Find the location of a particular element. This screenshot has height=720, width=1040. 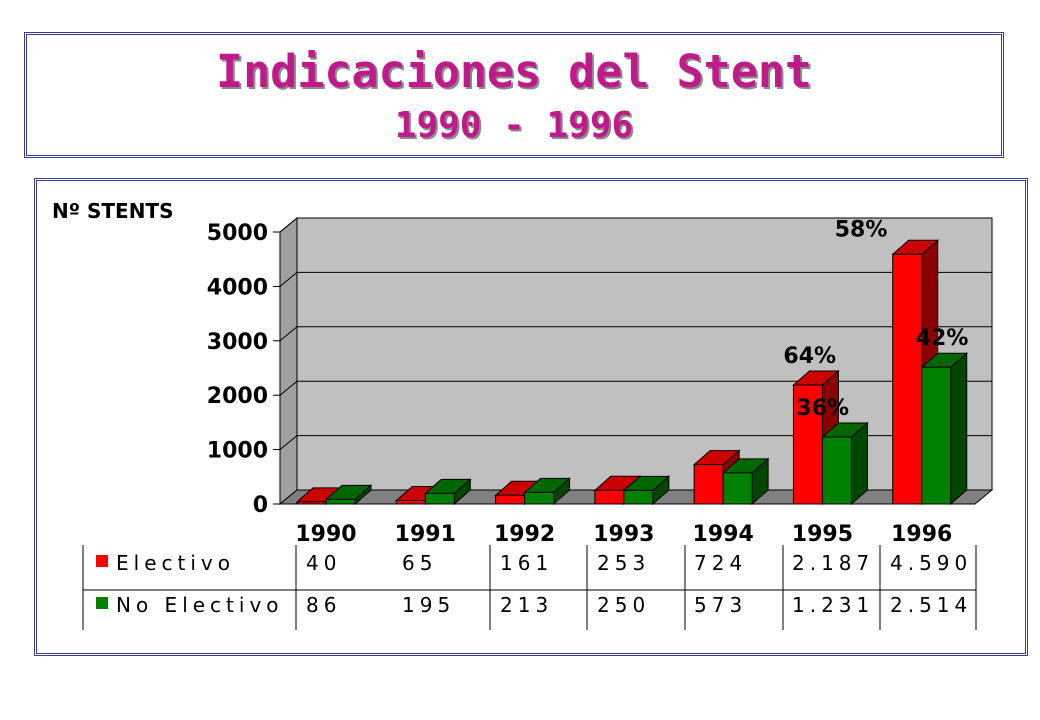

percent-annotation: 36% is located at coordinates (822, 408).